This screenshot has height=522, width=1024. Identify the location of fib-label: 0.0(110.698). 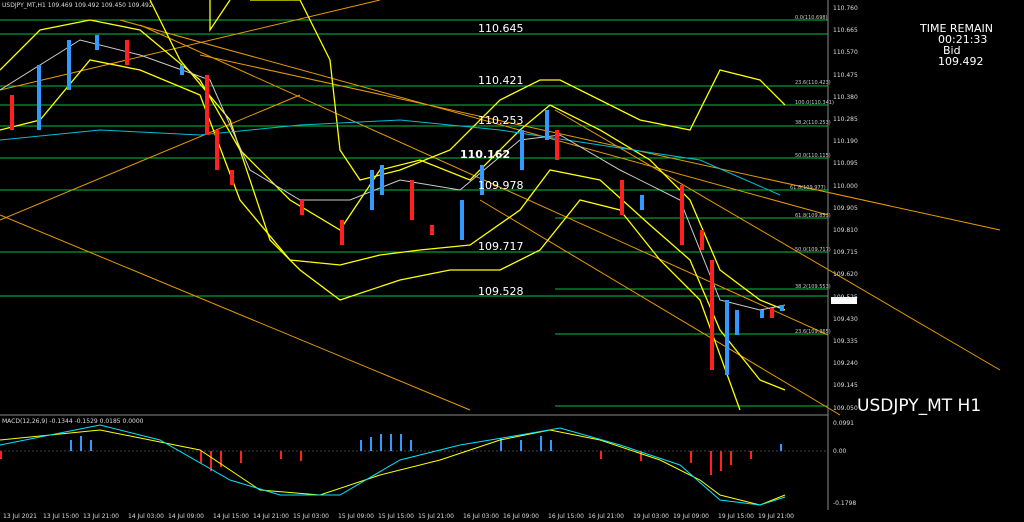
(811, 18).